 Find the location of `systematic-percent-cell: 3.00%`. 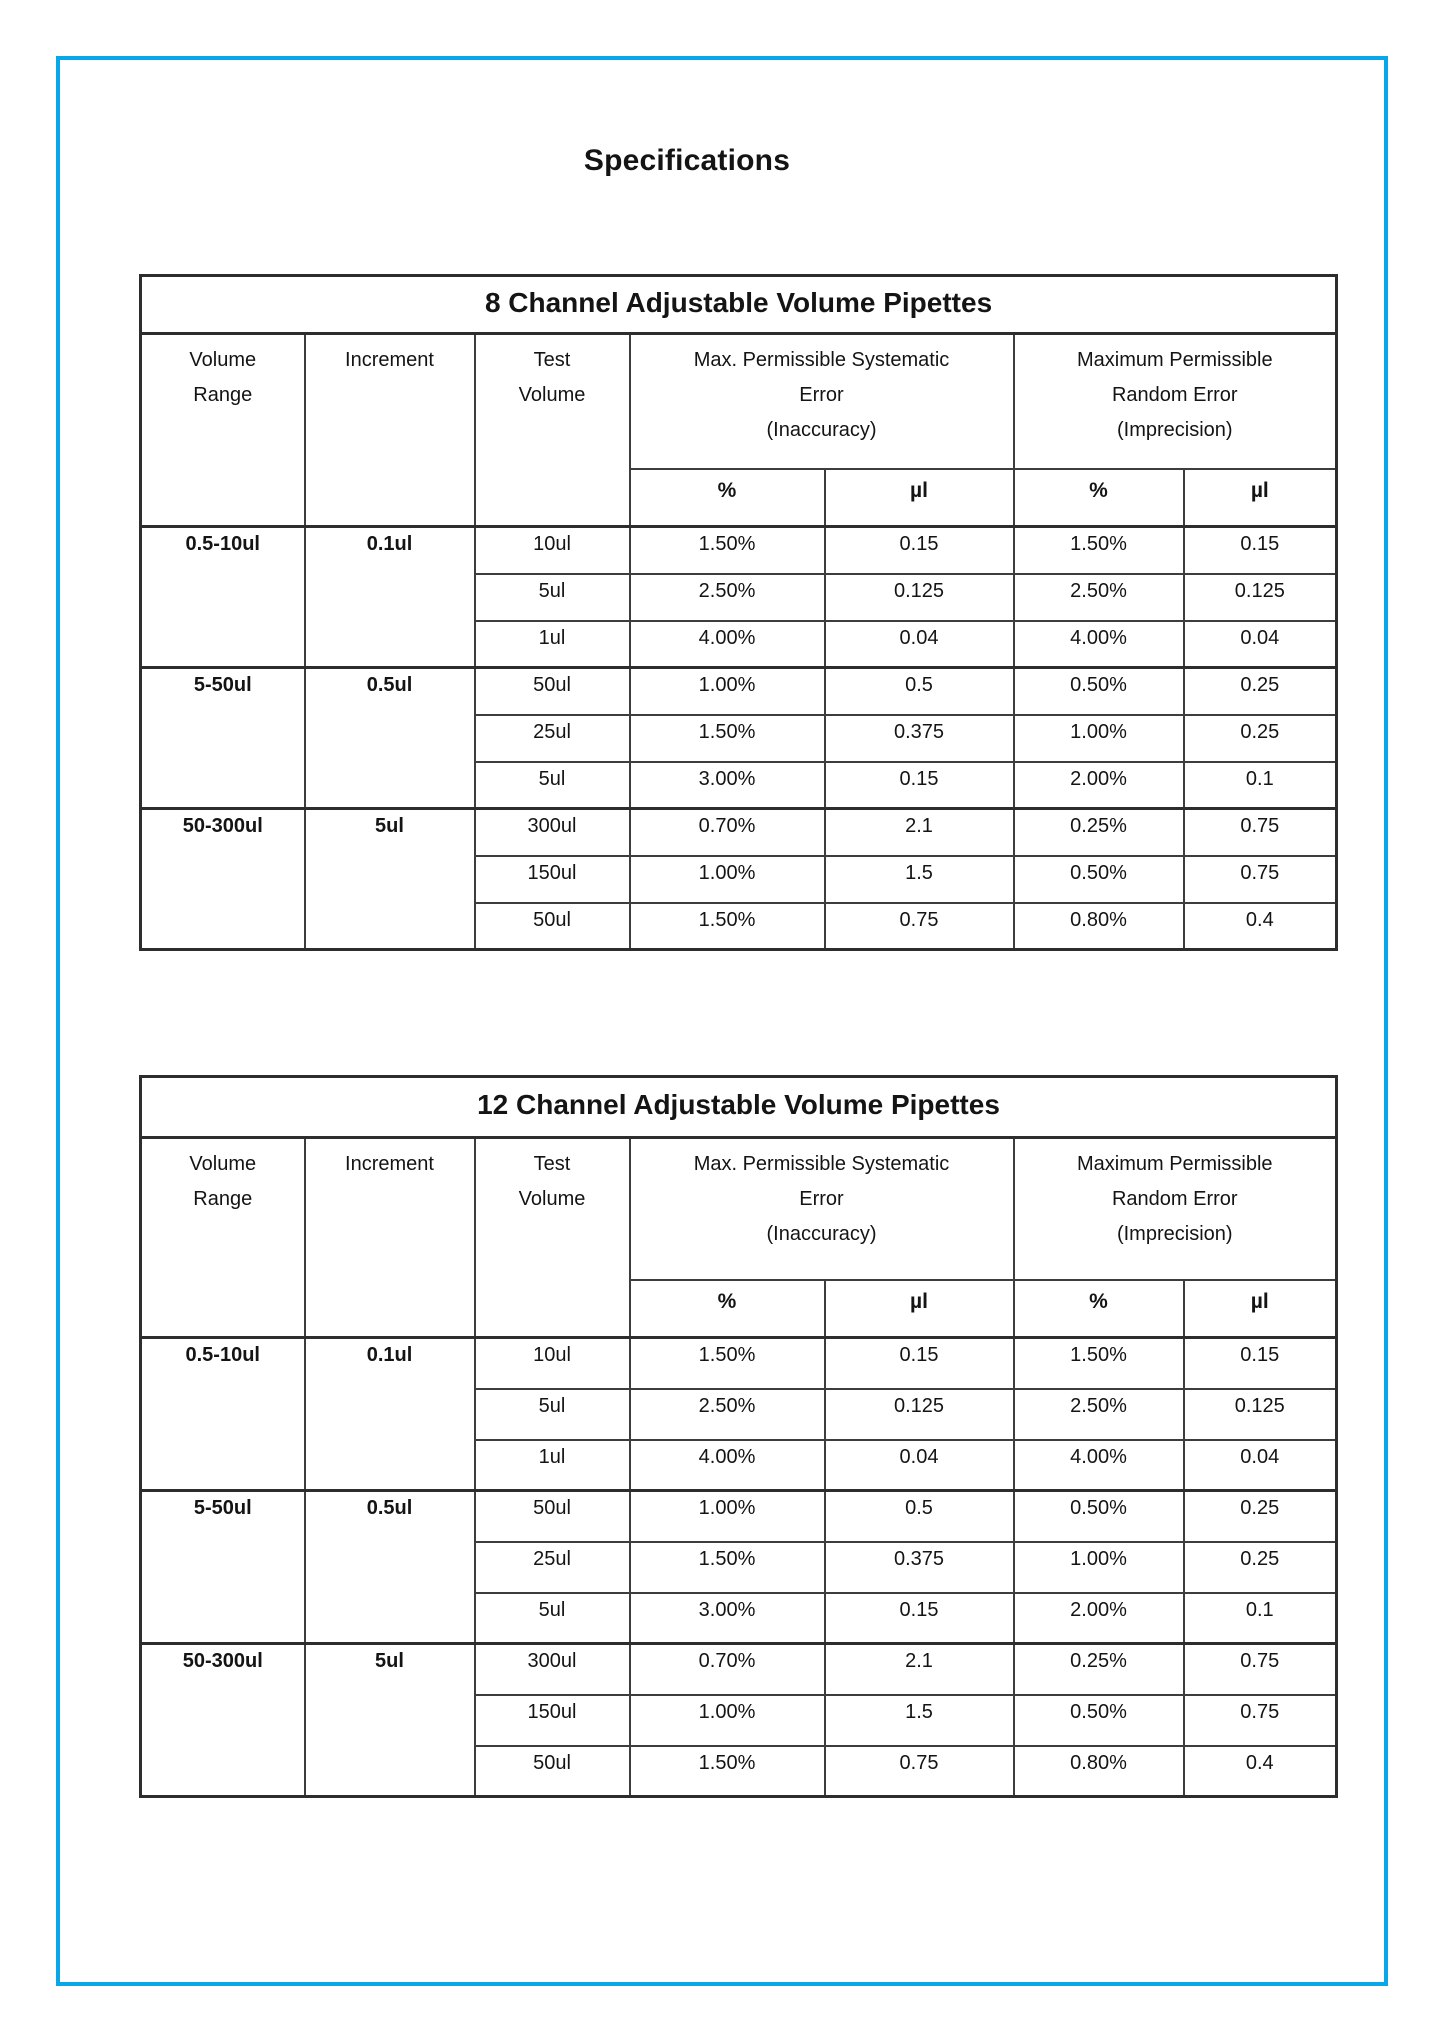

systematic-percent-cell: 3.00% is located at coordinates (727, 1618).